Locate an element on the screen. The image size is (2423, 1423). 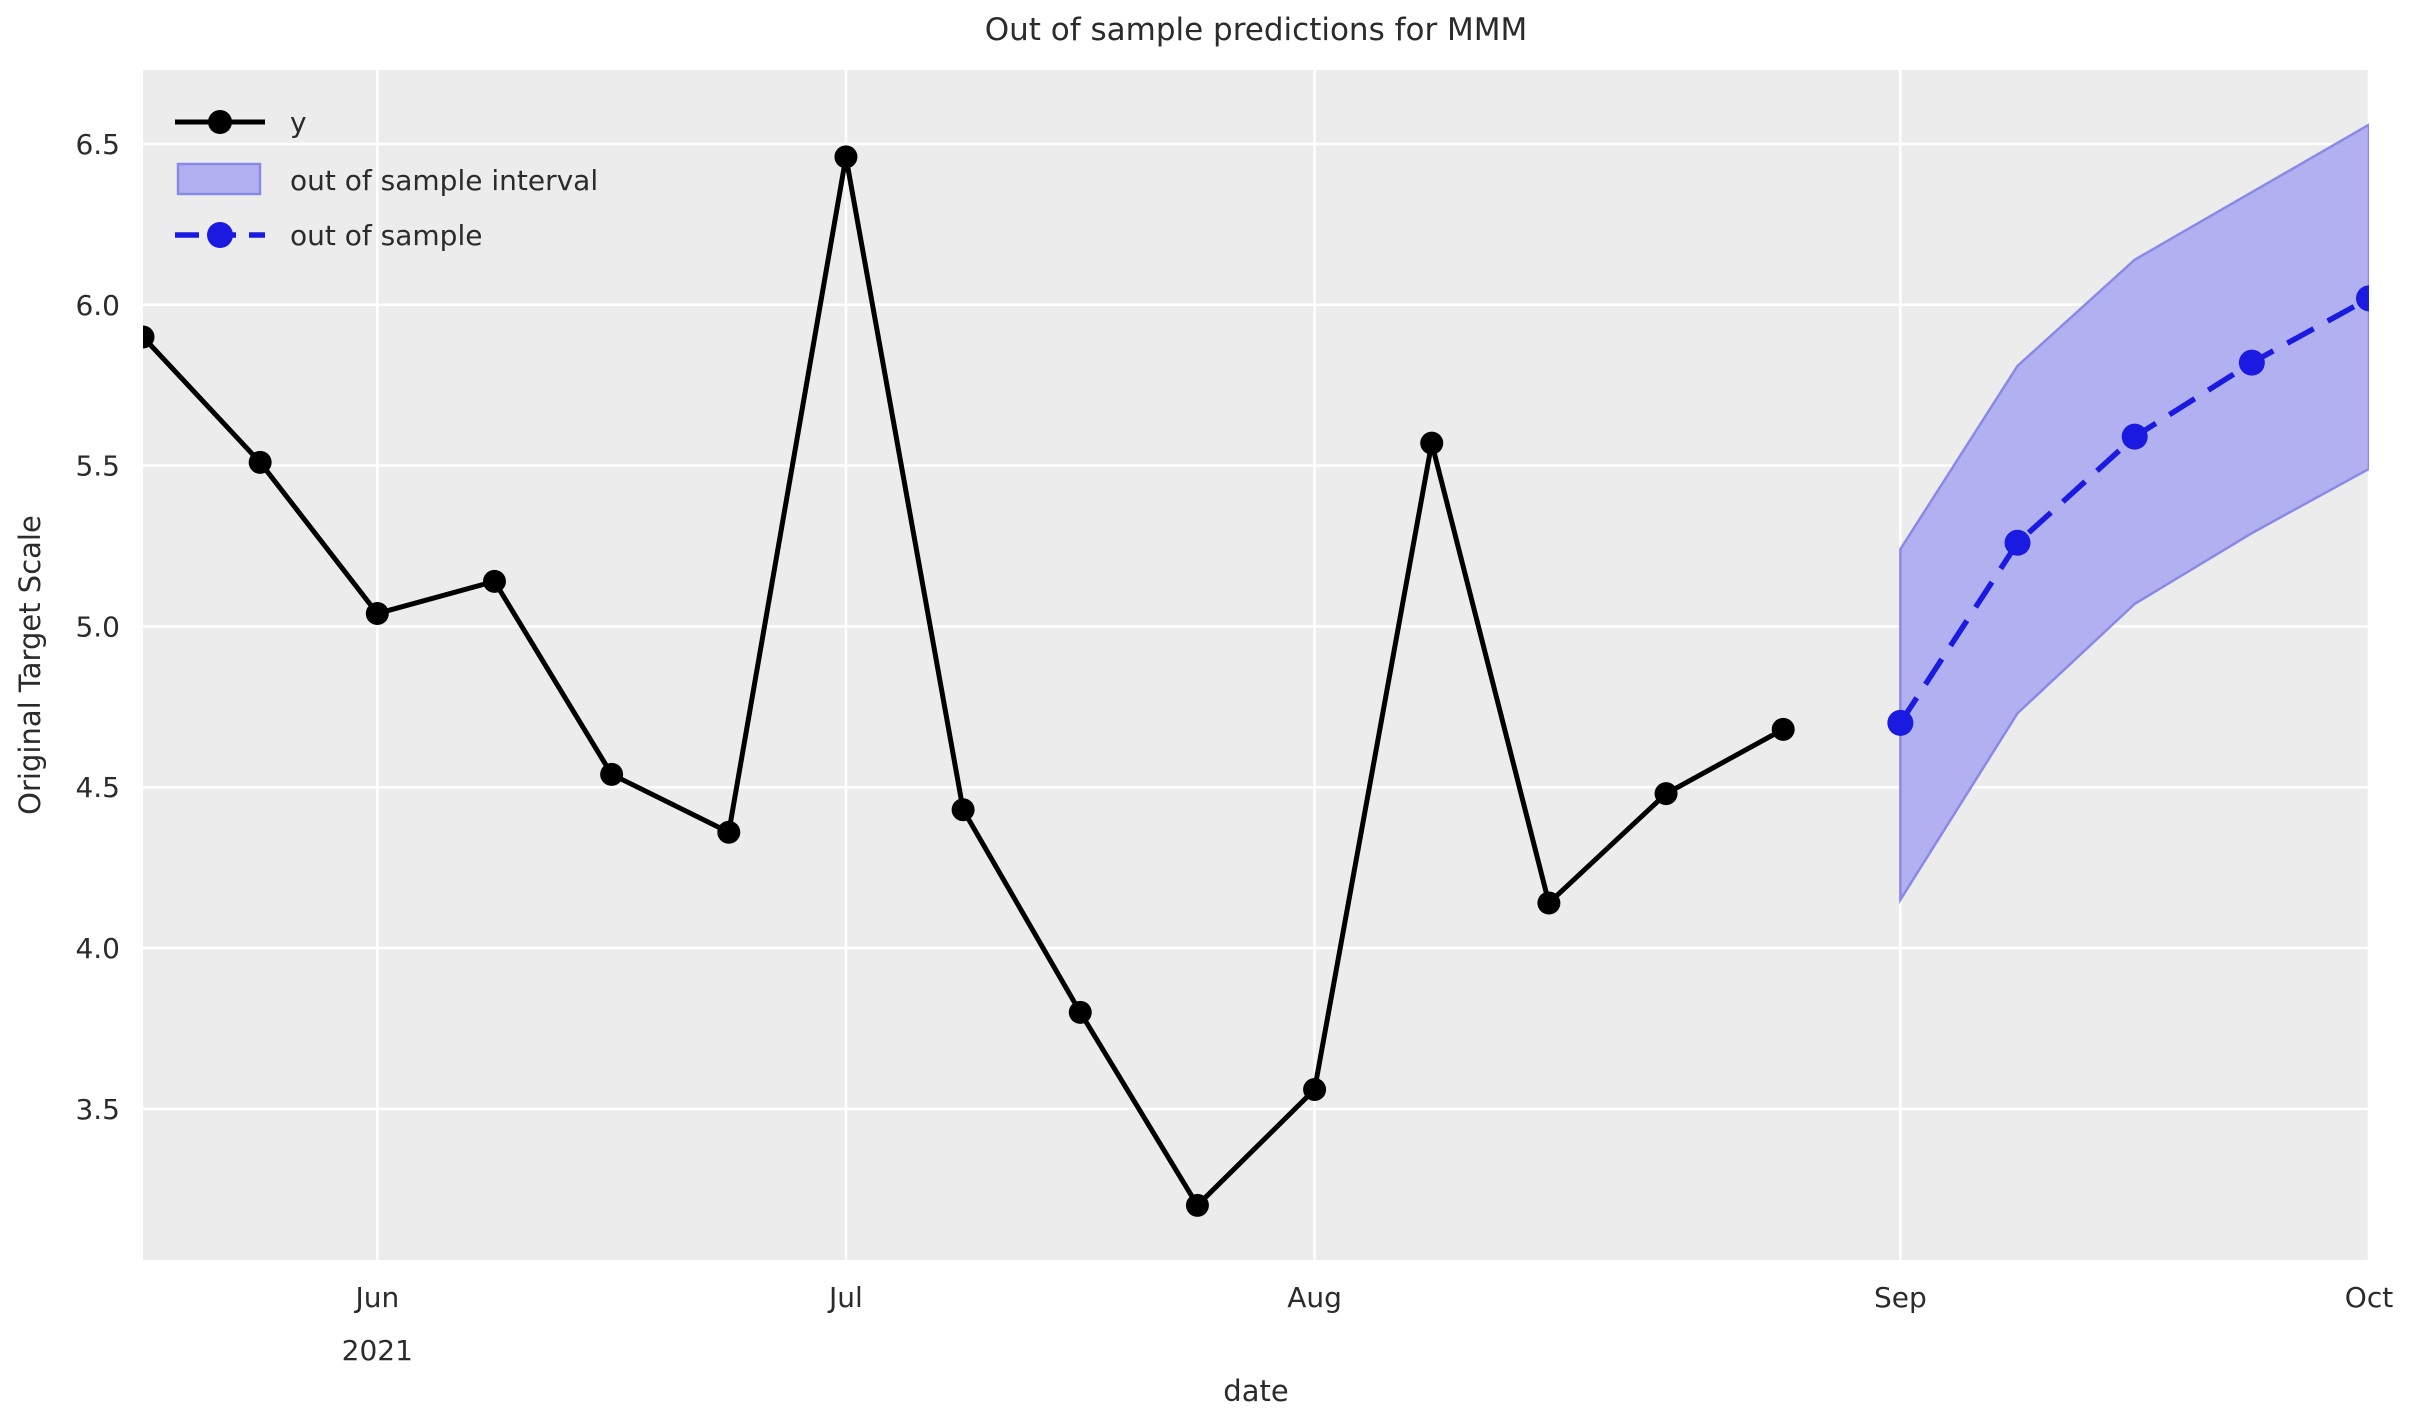
legend-label-out-of-sample: out of sample is located at coordinates (386, 235).